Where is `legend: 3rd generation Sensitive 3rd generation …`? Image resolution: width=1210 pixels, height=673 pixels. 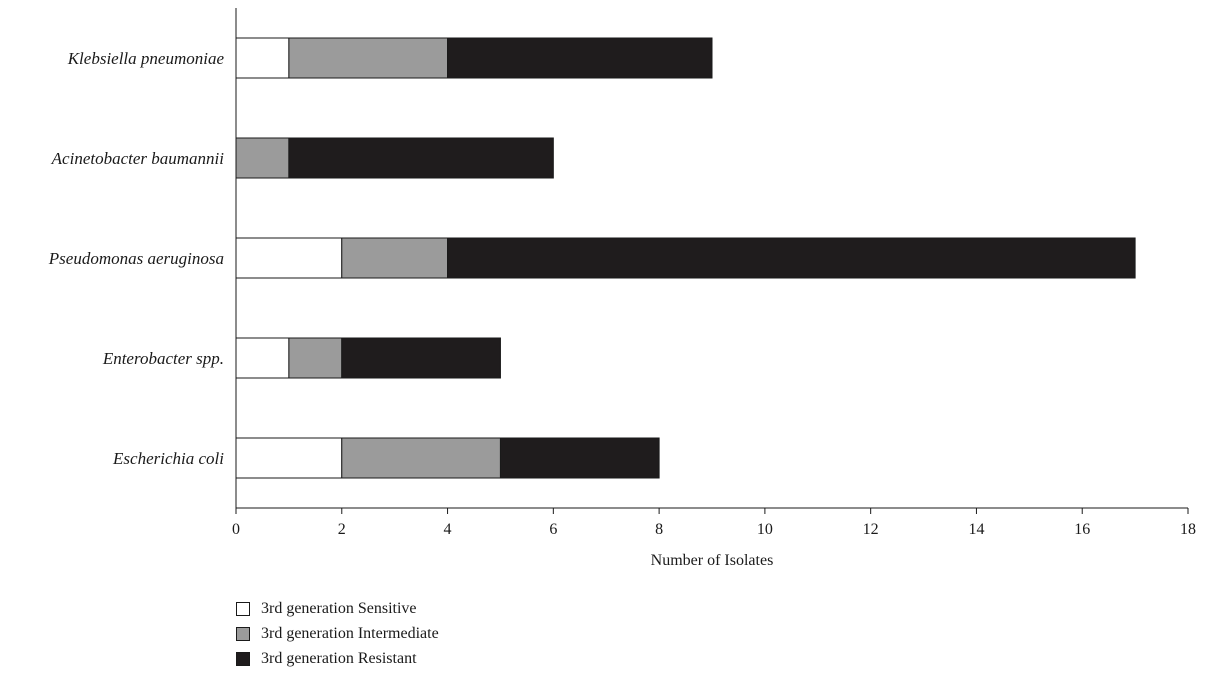 legend: 3rd generation Sensitive 3rd generation … is located at coordinates (337, 633).